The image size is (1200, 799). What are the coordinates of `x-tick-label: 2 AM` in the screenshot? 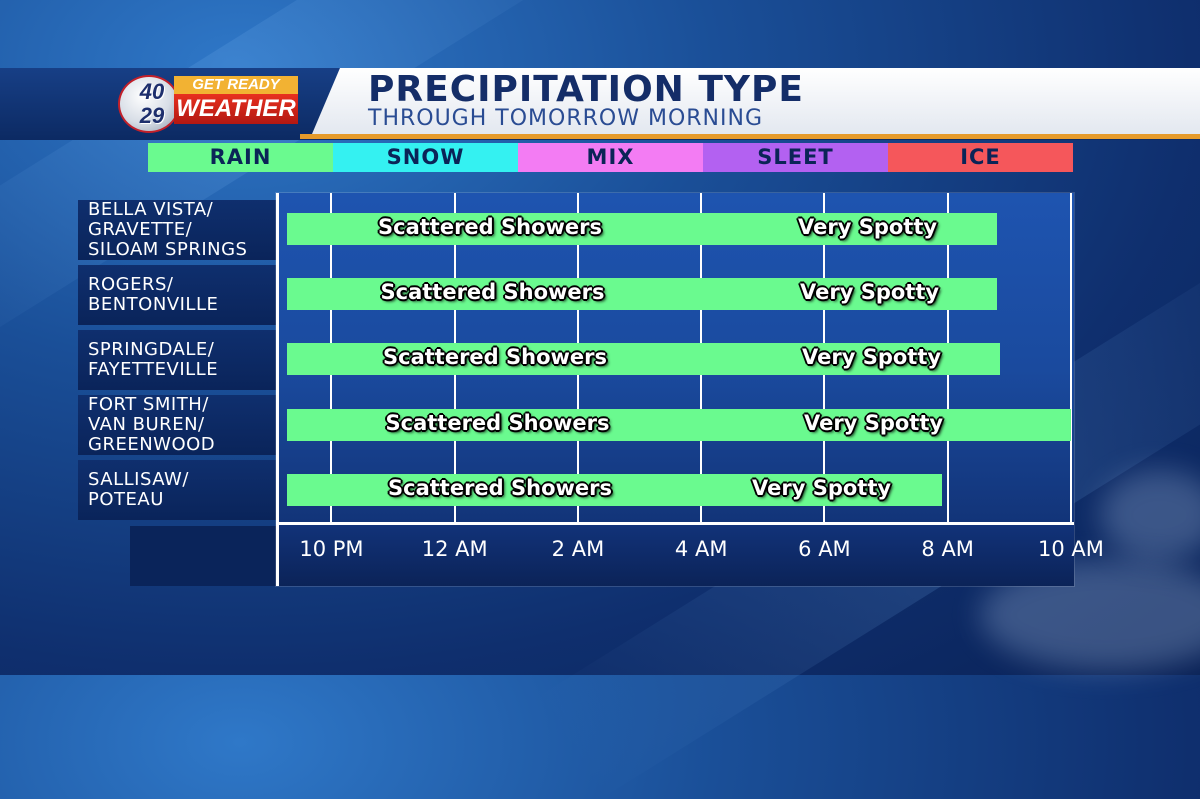 It's located at (578, 549).